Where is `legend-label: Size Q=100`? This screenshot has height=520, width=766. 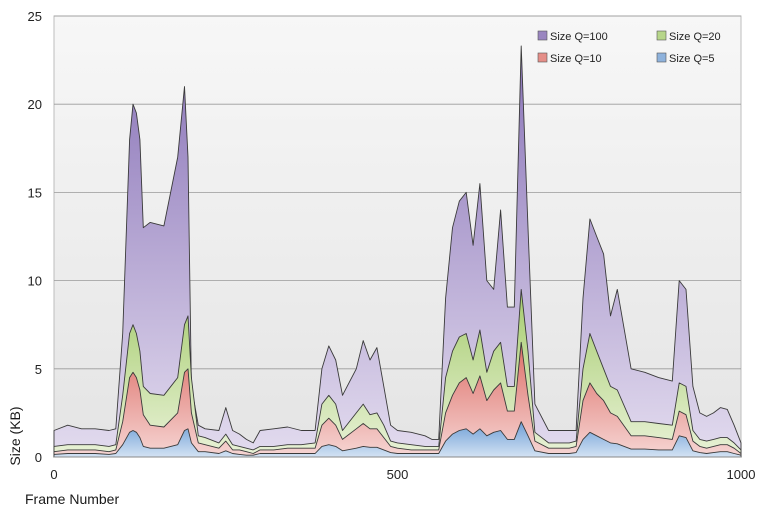
legend-label: Size Q=100 is located at coordinates (579, 37).